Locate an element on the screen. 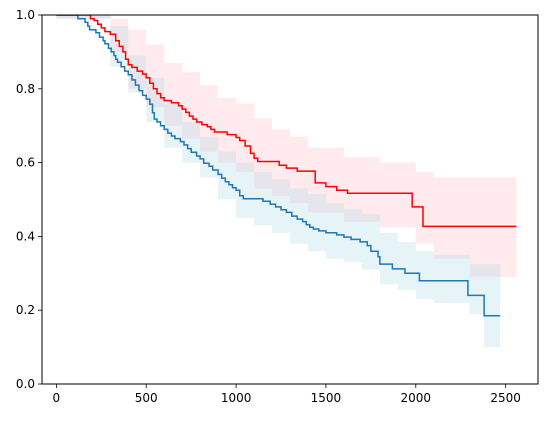 This screenshot has height=422, width=547. y-tick-label: 0.6 is located at coordinates (25, 163).